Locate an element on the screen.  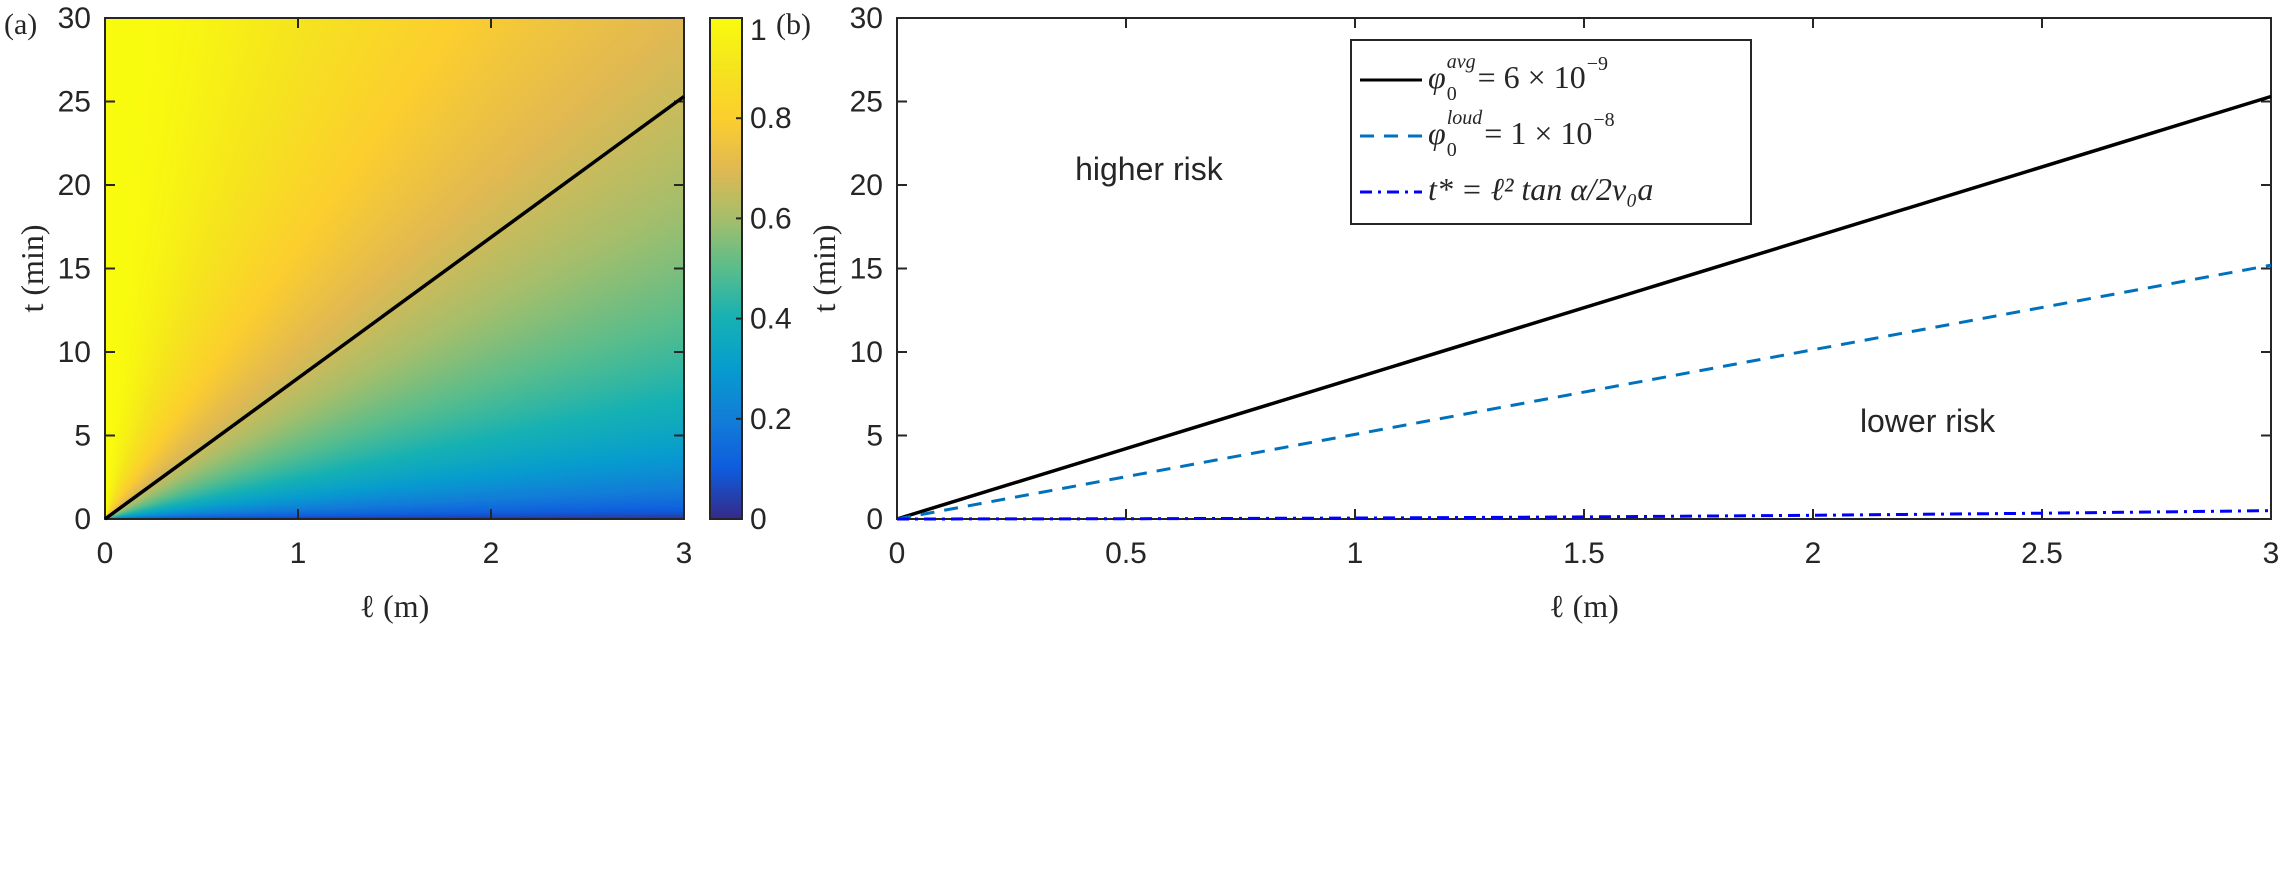
panel-b-ytick-label: 30 is located at coordinates (866, 18).